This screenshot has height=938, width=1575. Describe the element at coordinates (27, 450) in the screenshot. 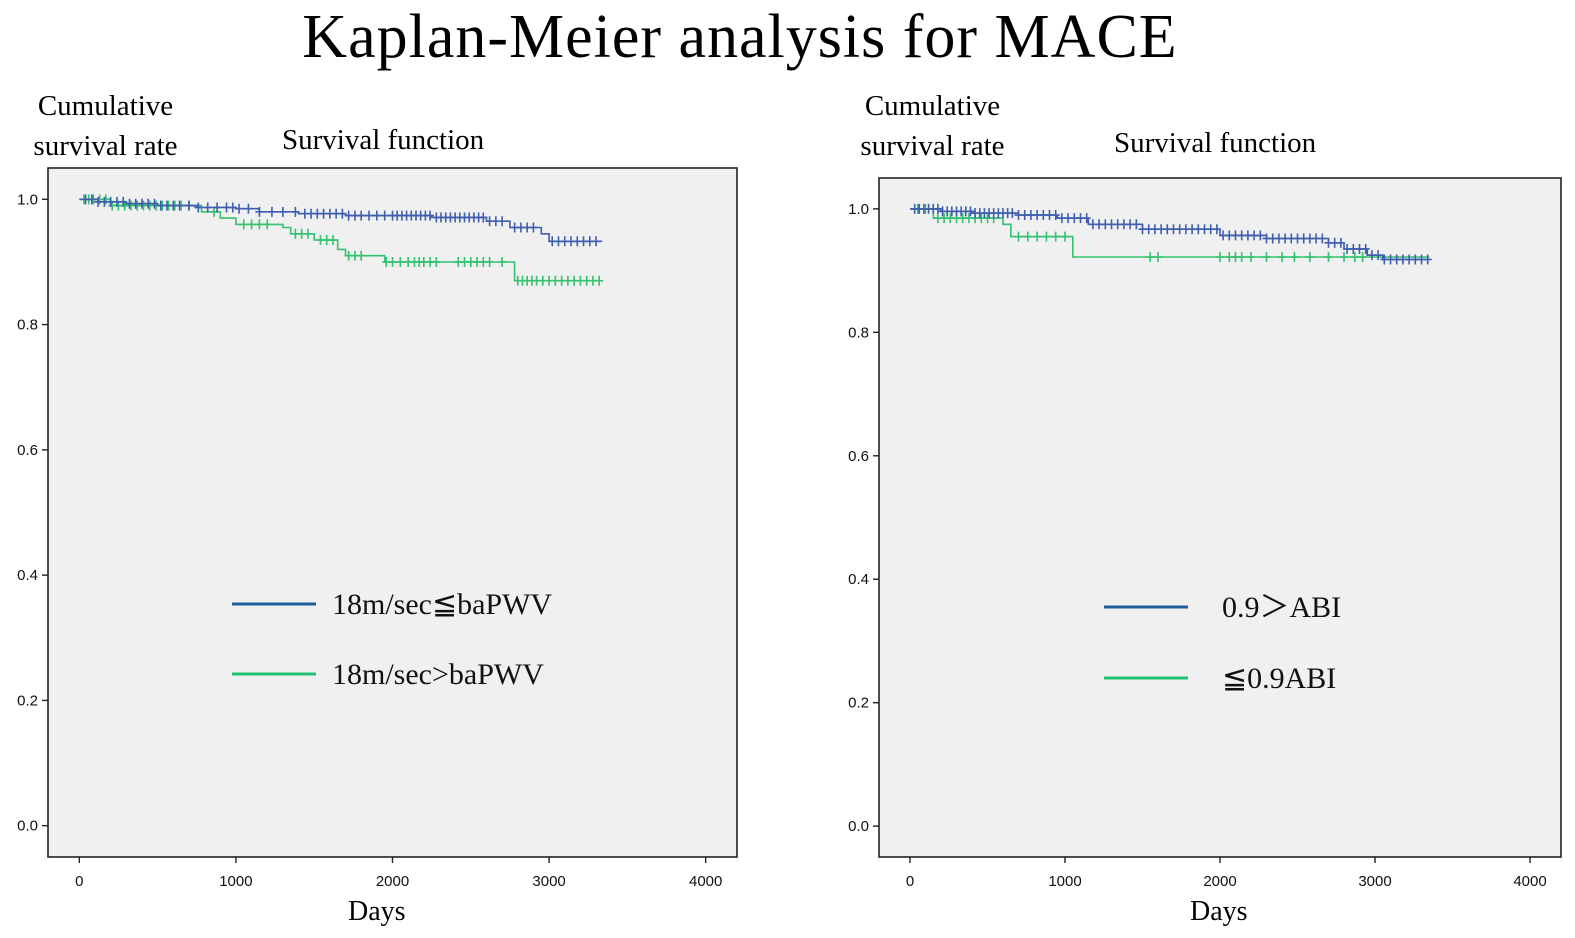

I see `y-tick-label: 0.6` at that location.